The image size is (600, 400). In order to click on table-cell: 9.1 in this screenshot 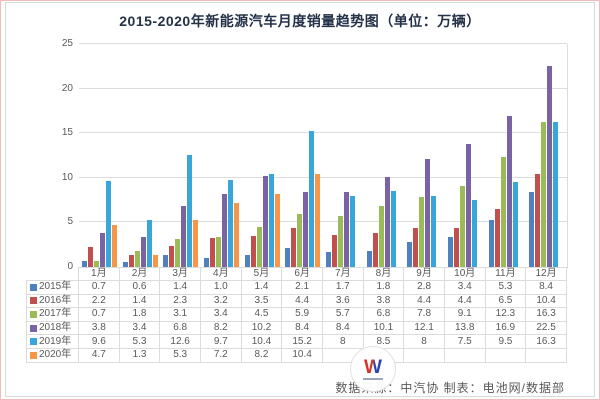, I will do `click(465, 315)`.